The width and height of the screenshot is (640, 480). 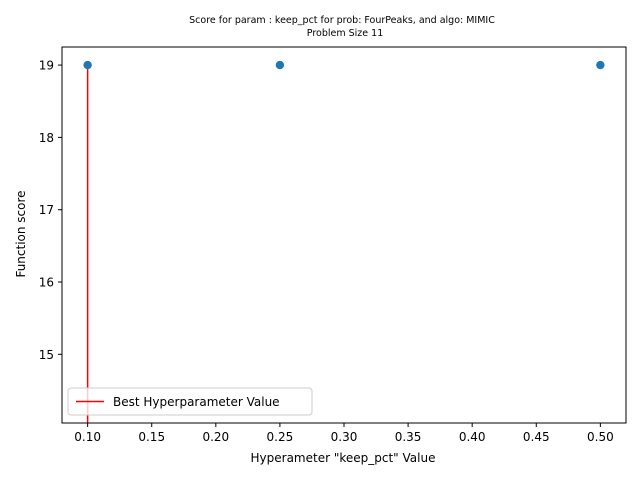 I want to click on y-axis: 15 16 17 18 19, so click(x=50, y=210).